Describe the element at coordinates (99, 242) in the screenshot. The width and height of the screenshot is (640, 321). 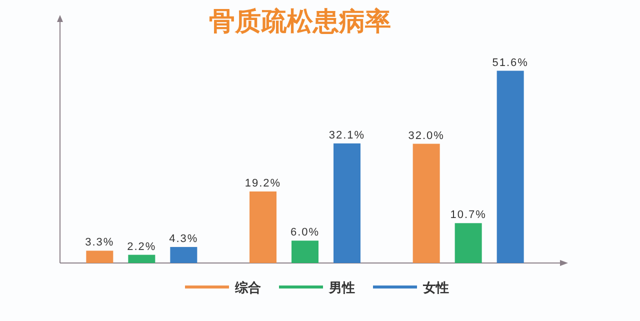
I see `data-label: 3.3%` at that location.